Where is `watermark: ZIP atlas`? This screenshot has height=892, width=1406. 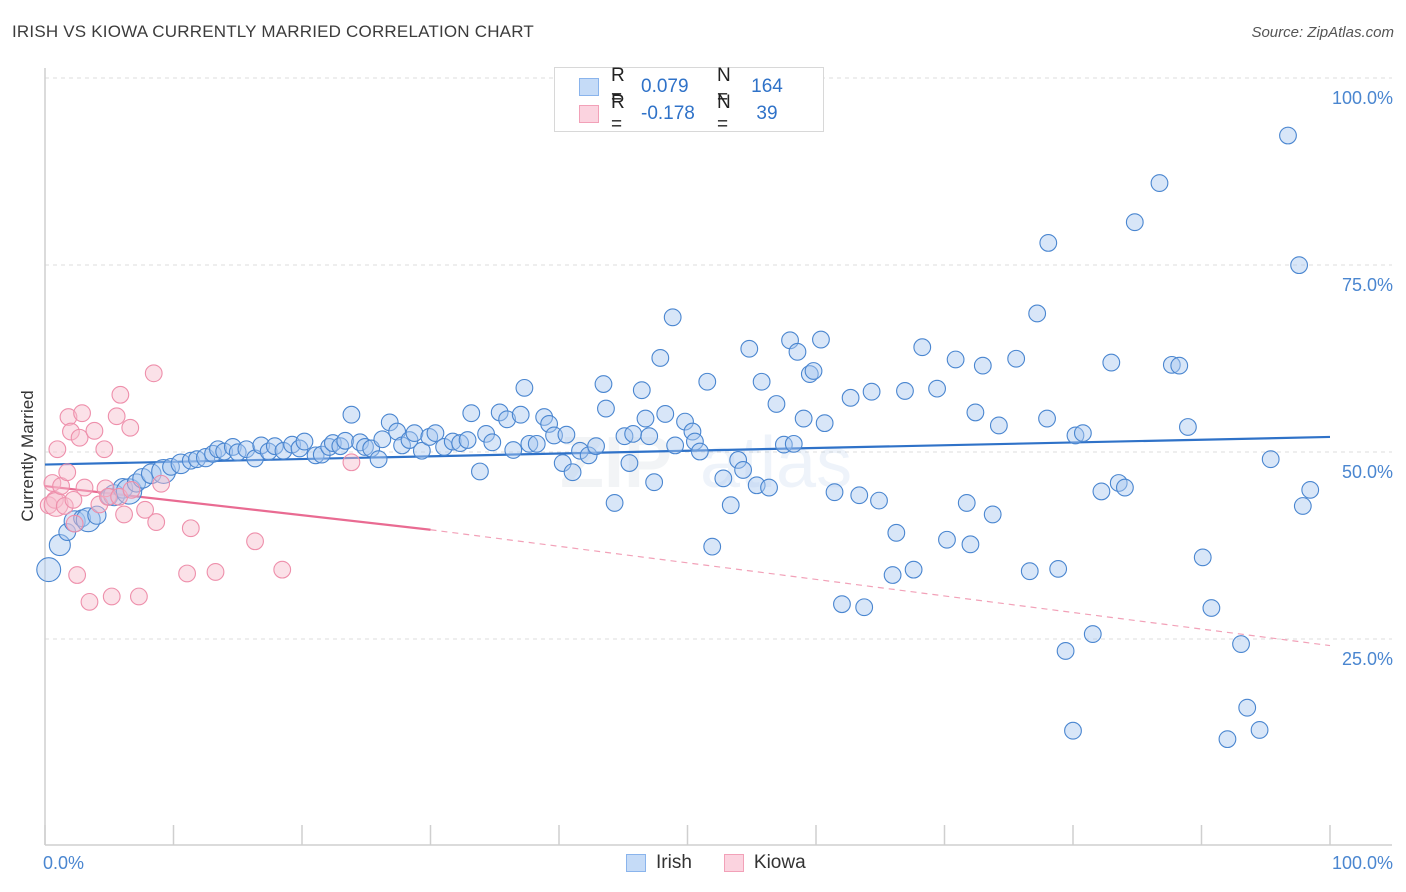
watermark: ZIP atlas is located at coordinates (706, 463).